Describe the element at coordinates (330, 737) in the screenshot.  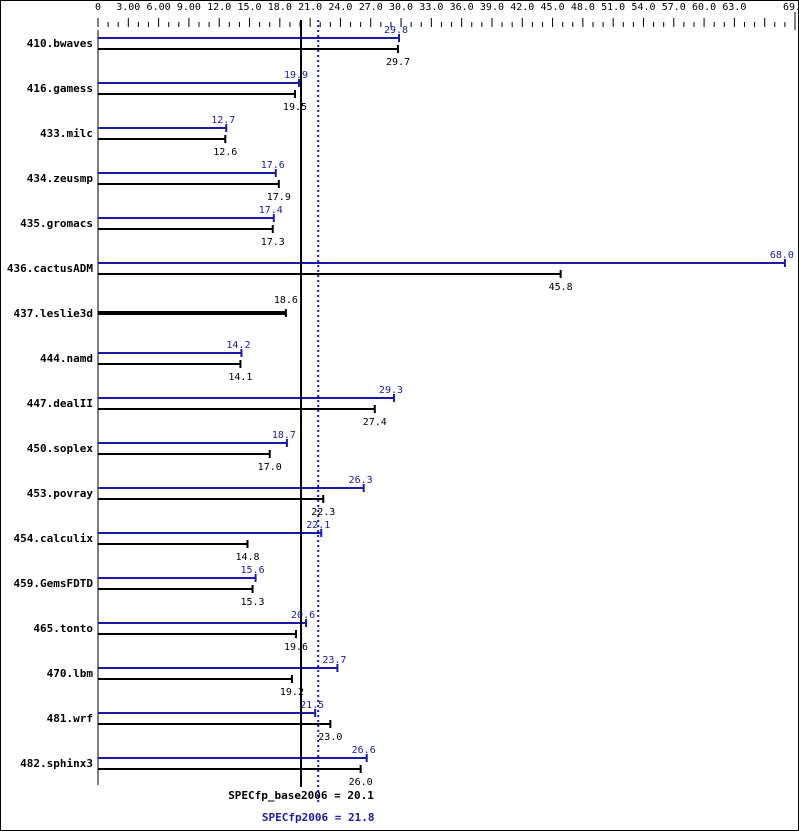
I see `base-value-label: 23.0` at that location.